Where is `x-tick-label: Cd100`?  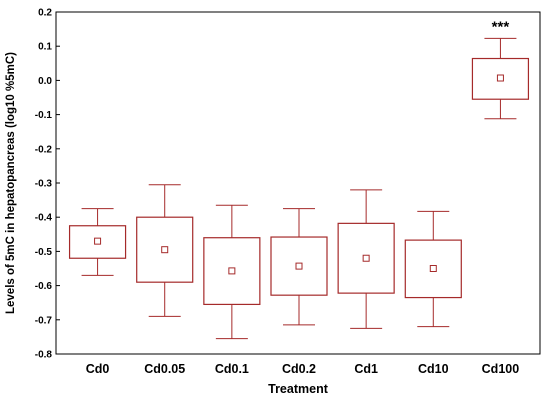 x-tick-label: Cd100 is located at coordinates (501, 369).